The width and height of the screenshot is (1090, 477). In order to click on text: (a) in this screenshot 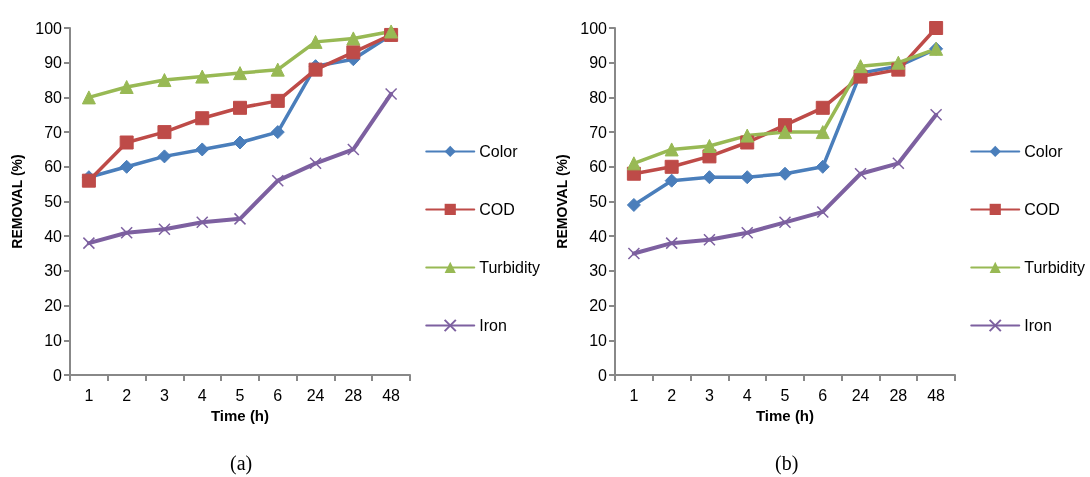, I will do `click(241, 463)`.